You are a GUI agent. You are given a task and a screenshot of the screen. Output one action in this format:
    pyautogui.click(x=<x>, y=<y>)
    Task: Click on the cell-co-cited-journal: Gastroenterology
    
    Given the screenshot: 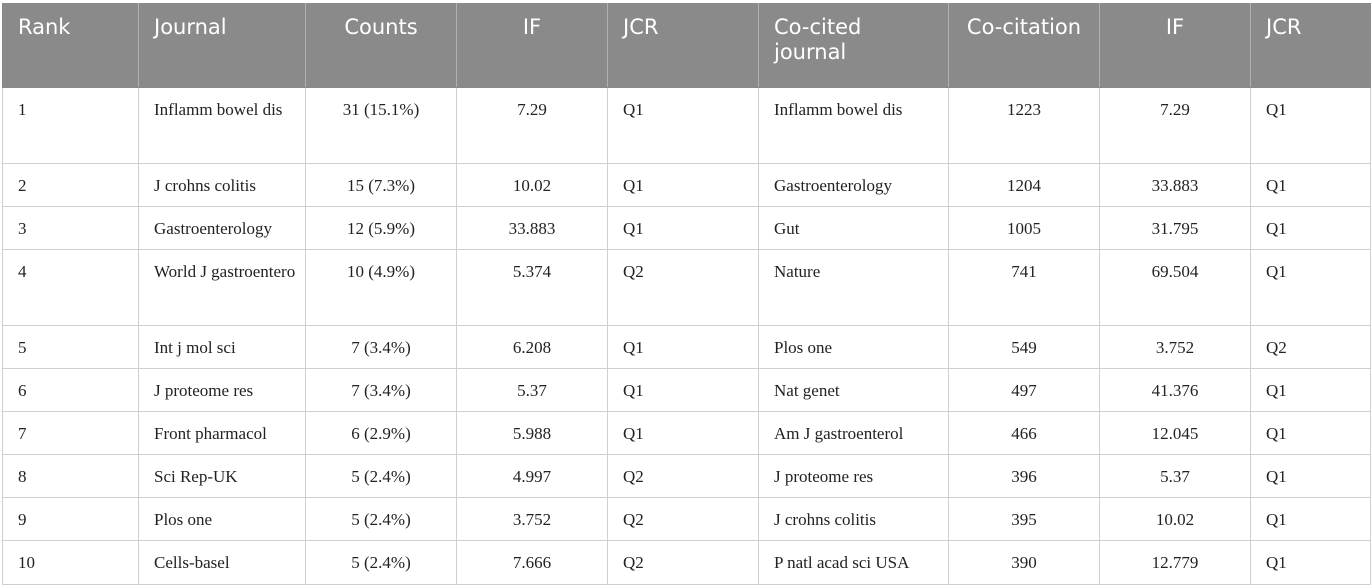 What is the action you would take?
    pyautogui.click(x=853, y=185)
    